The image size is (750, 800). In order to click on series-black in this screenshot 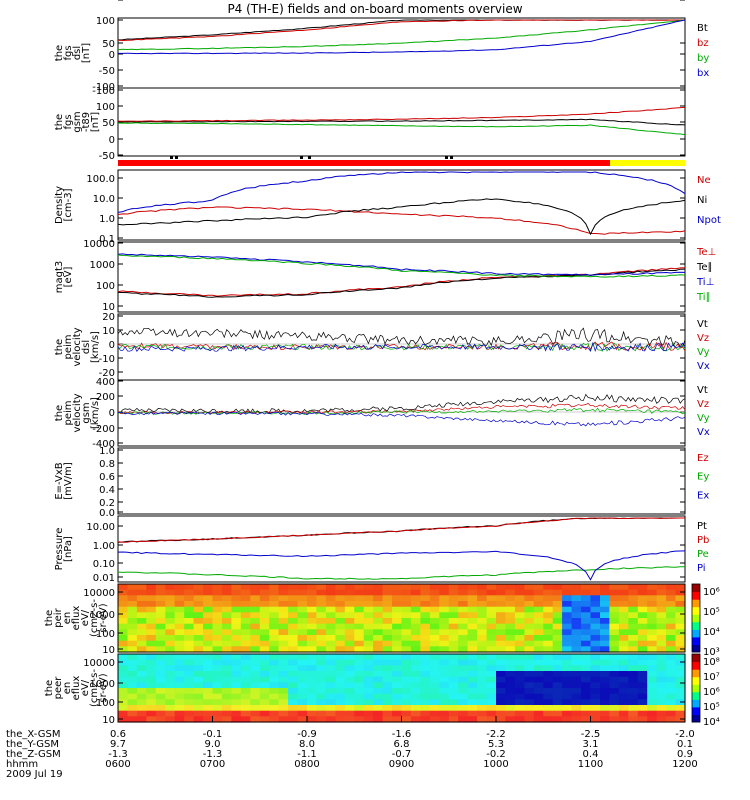, I will do `click(401, 122)`.